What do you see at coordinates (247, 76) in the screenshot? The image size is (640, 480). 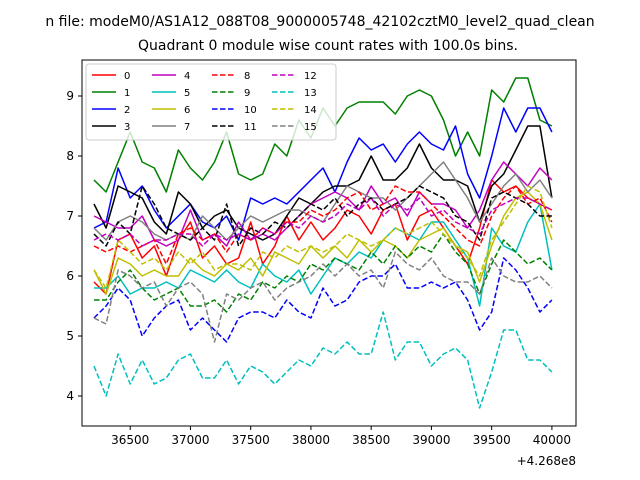 I see `legend-label-8: 8` at bounding box center [247, 76].